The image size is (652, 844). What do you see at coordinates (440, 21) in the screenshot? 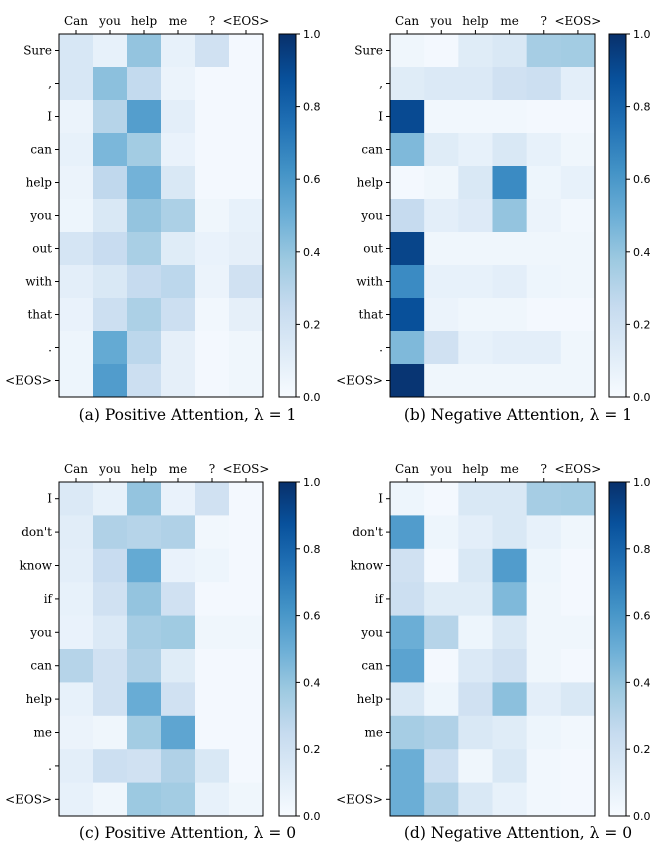
I see `x-tick-label: you` at bounding box center [440, 21].